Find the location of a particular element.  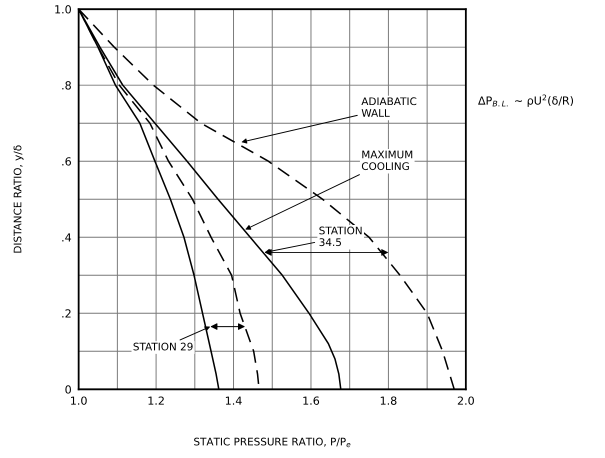

text: ΔP$_{B.L.}$ ∼ ρU$^{2}$(δ/R) is located at coordinates (526, 100).